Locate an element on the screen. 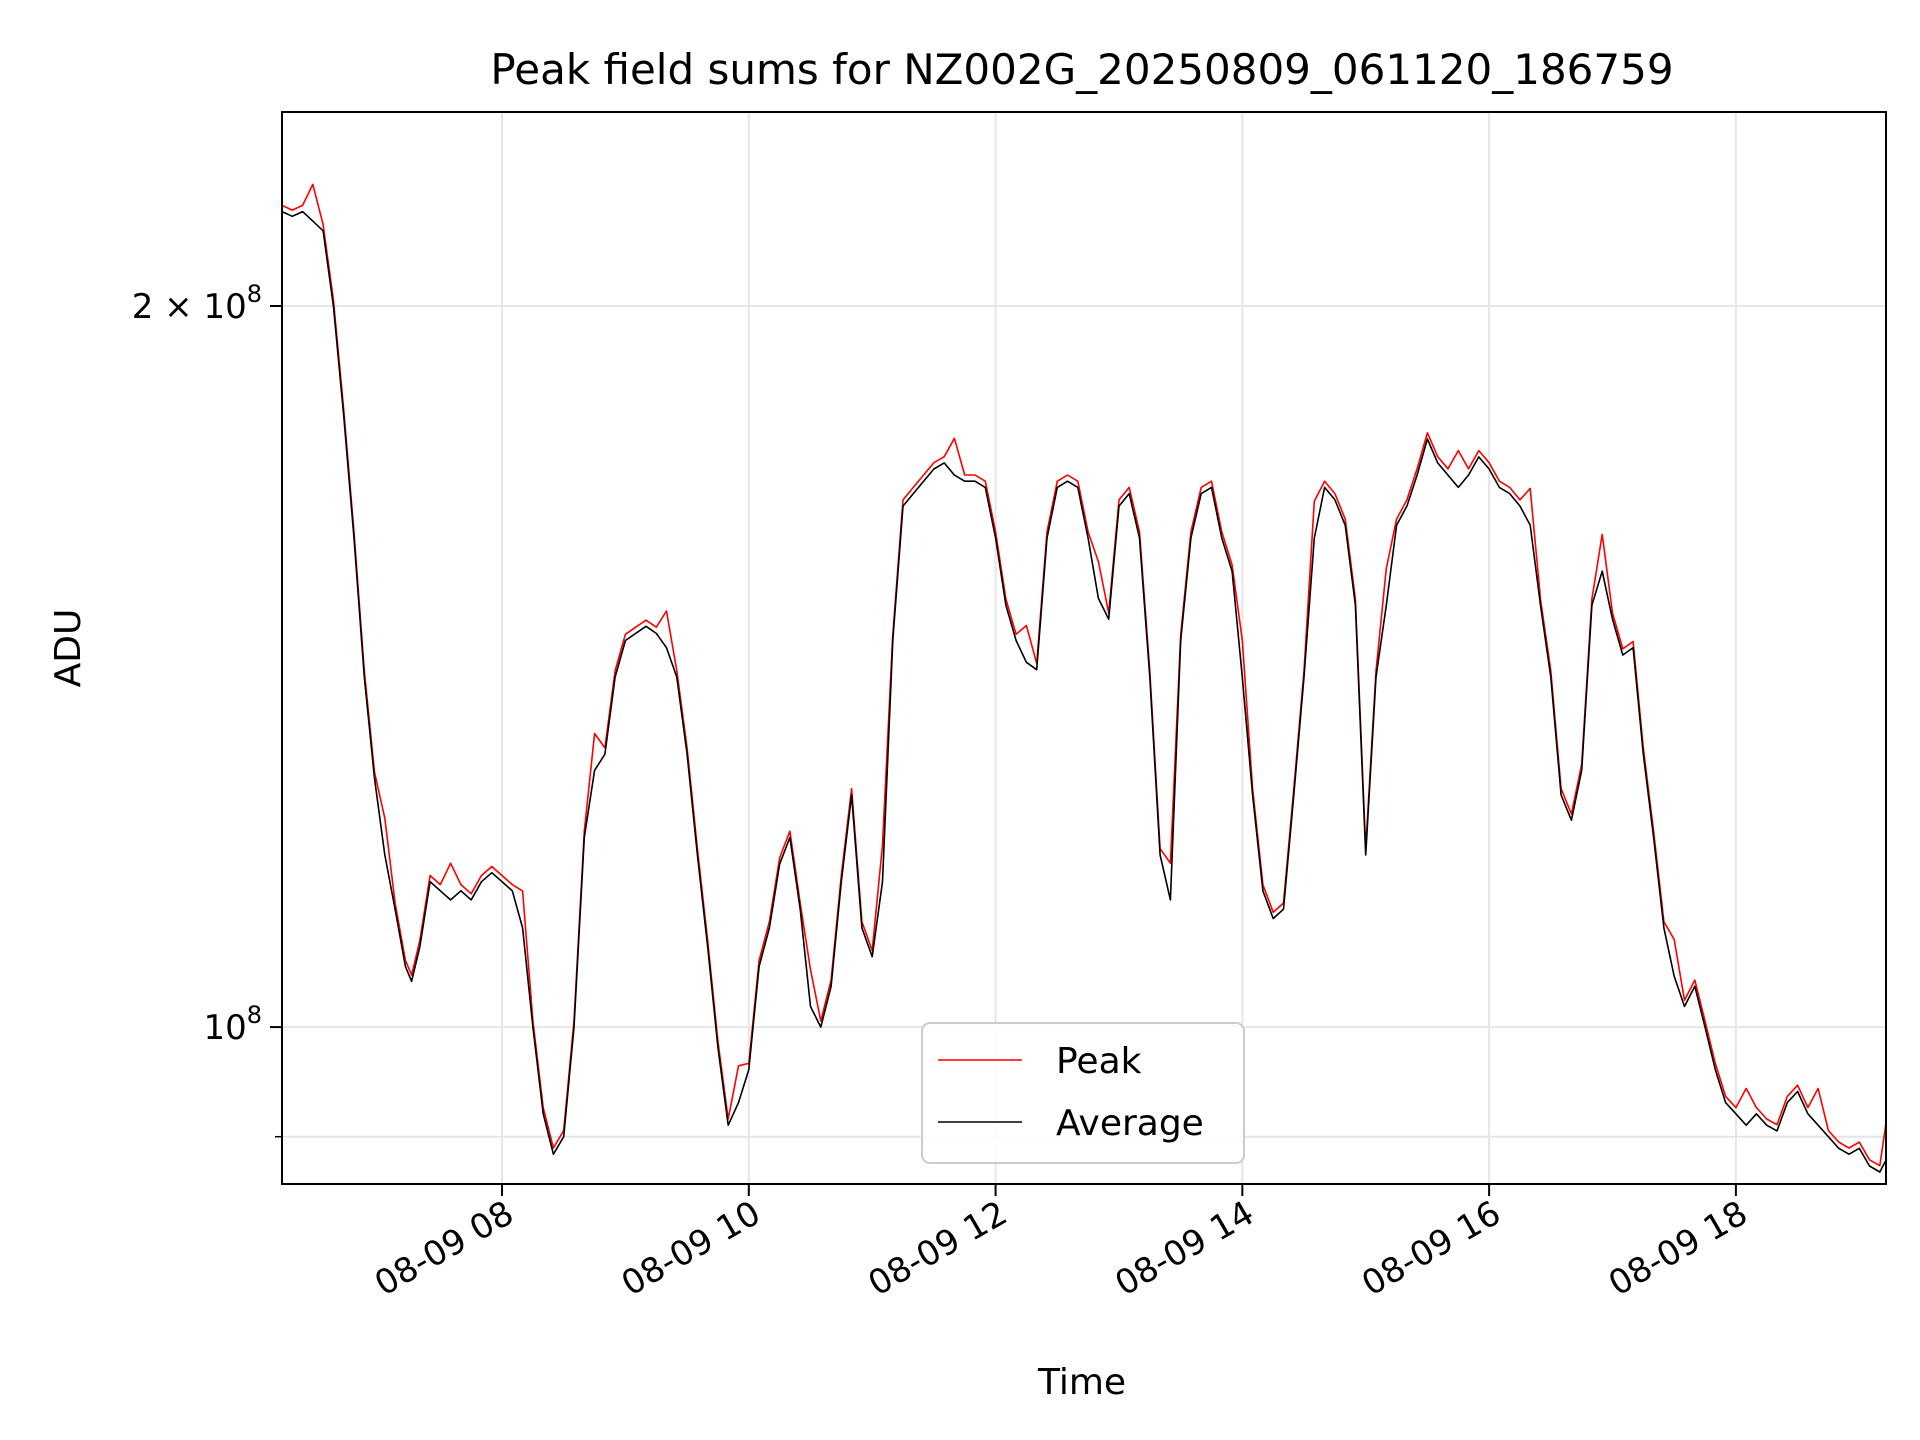 The width and height of the screenshot is (1920, 1440). y-tick-label: 108 is located at coordinates (232, 1024).